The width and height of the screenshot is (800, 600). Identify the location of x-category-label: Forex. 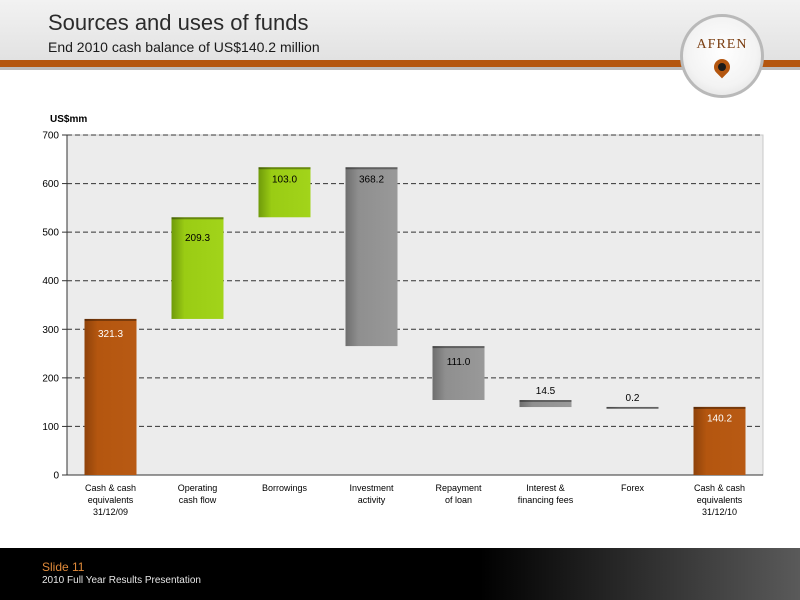
(633, 488).